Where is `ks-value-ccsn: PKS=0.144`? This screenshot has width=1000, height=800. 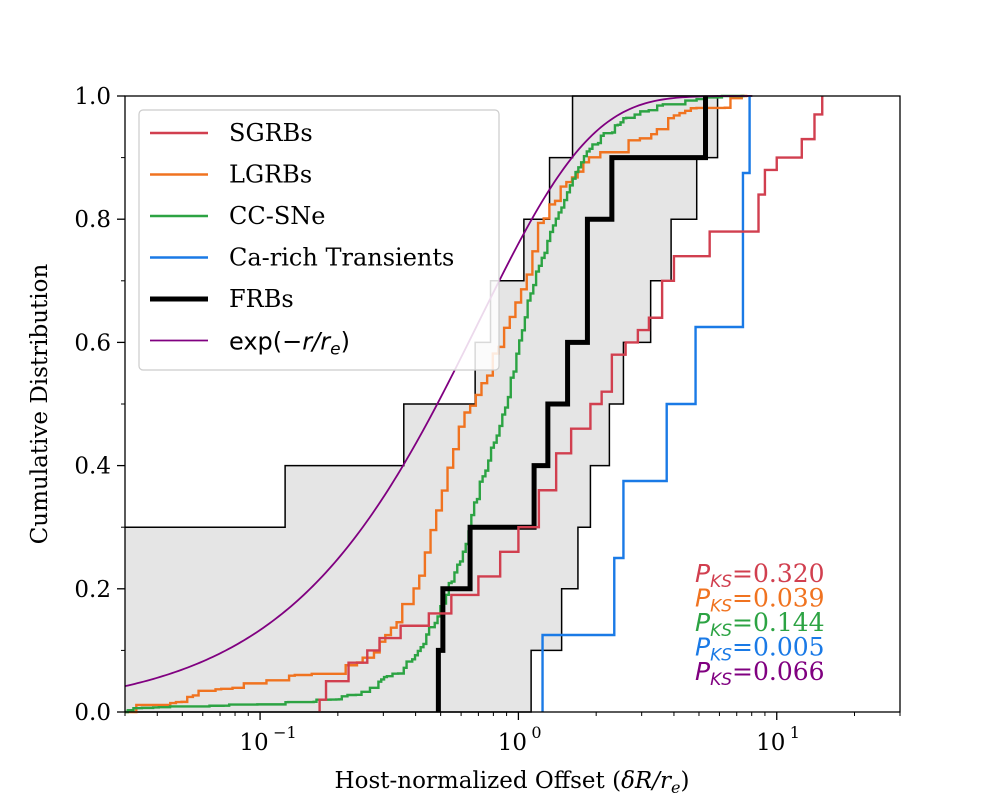
ks-value-ccsn: PKS=0.144 is located at coordinates (760, 624).